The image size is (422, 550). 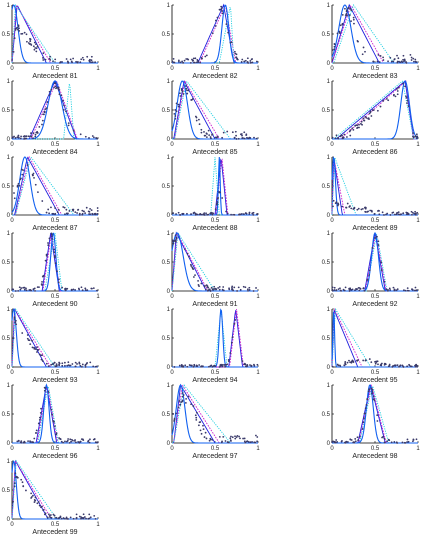 What do you see at coordinates (211, 345) in the screenshot?
I see `antecedent-panel: 00 0.5 0.5 1 1 Antecedent 94` at bounding box center [211, 345].